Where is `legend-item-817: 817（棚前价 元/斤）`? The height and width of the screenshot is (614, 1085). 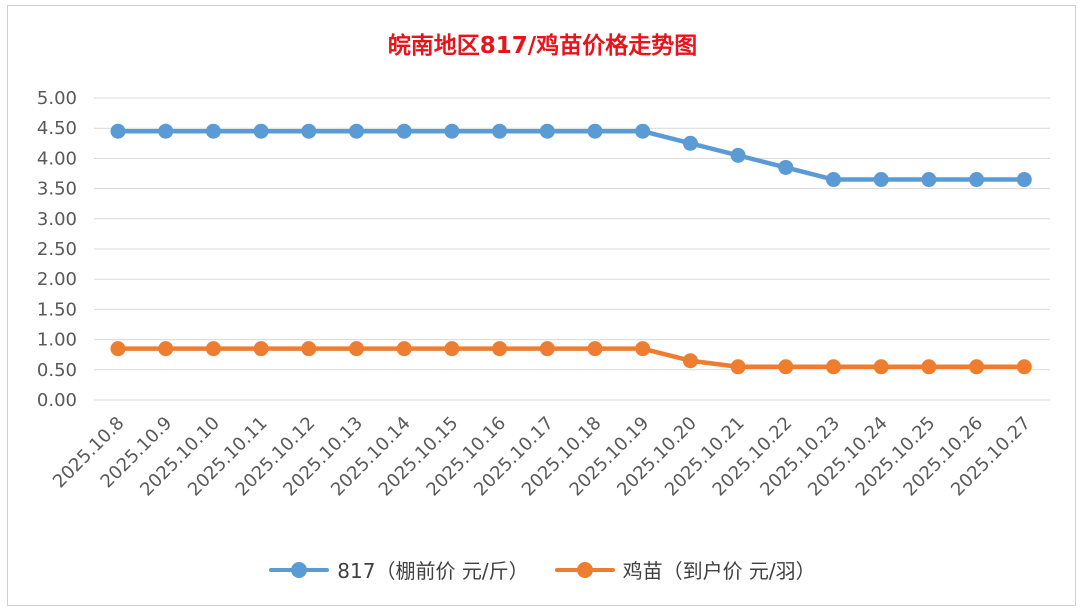
legend-item-817: 817（棚前价 元/斤） is located at coordinates (399, 569).